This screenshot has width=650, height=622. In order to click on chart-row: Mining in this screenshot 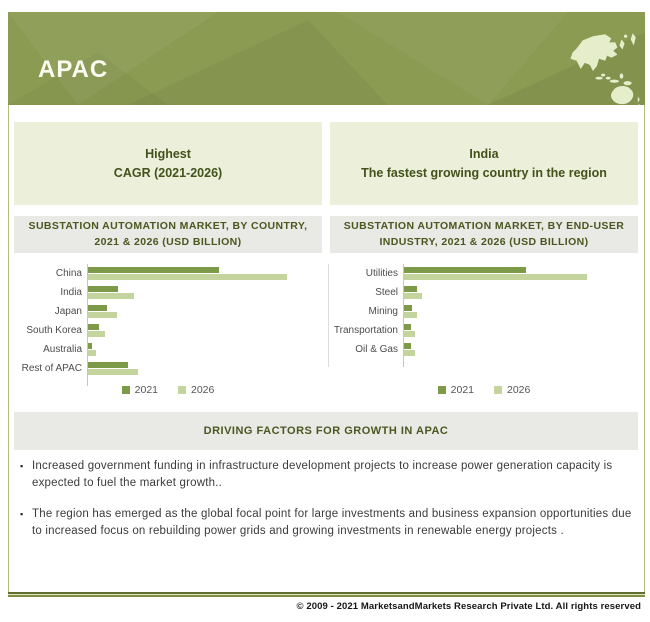, I will do `click(484, 311)`.